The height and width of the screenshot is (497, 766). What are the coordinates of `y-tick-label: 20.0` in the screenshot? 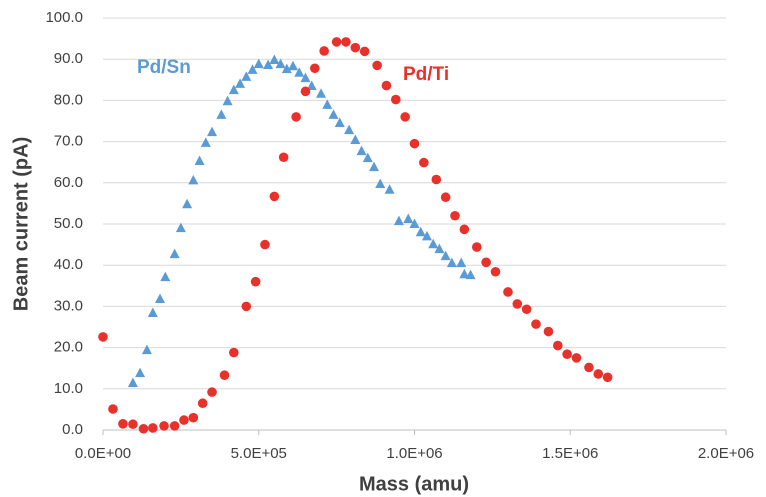 It's located at (68, 347).